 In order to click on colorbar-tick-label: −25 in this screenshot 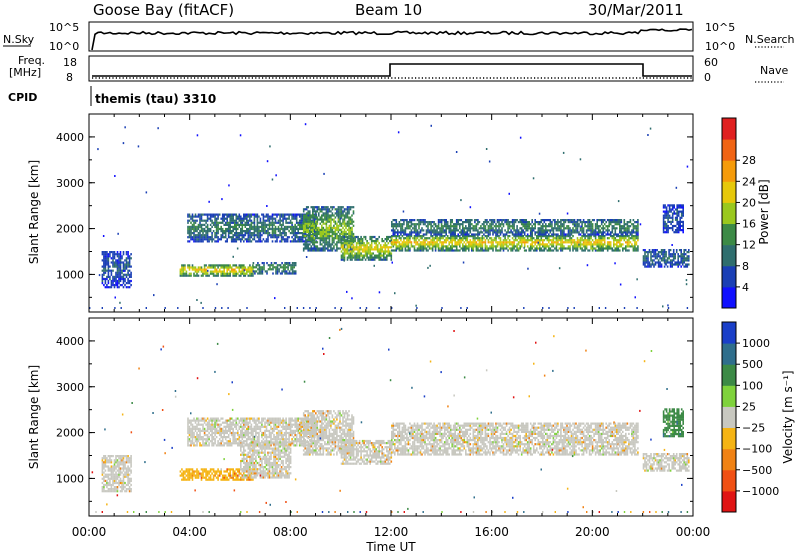, I will do `click(753, 428)`.